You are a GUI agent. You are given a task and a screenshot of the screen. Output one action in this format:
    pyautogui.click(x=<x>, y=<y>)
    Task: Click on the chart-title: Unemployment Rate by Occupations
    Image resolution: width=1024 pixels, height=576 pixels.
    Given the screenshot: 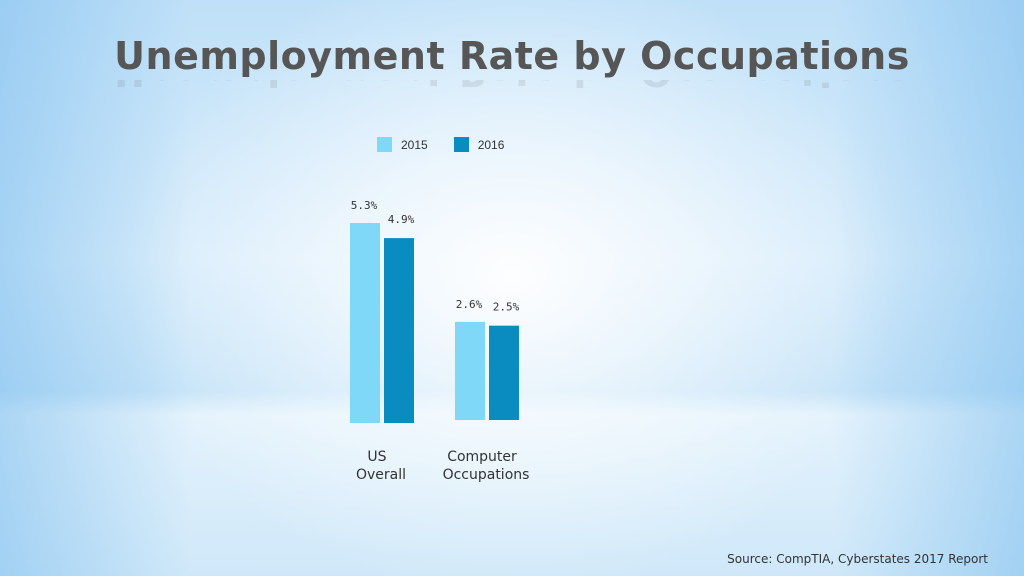 What is the action you would take?
    pyautogui.click(x=512, y=56)
    